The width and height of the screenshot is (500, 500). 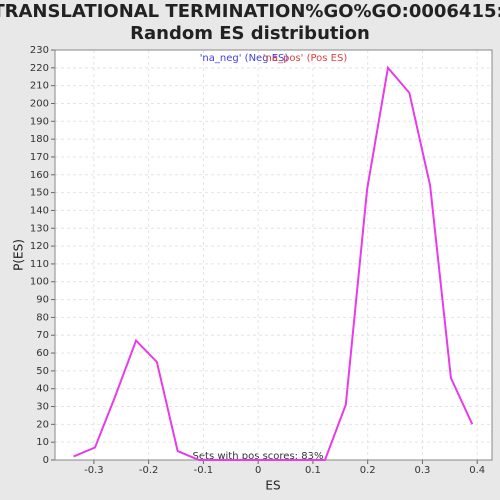 I want to click on x-tick-label: -0.2, so click(x=149, y=470).